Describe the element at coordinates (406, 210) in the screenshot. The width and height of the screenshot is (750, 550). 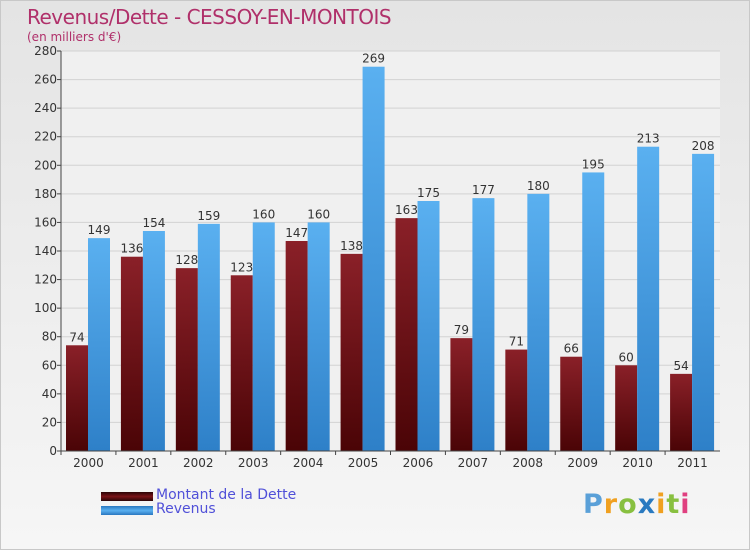
I see `value-label: 163` at that location.